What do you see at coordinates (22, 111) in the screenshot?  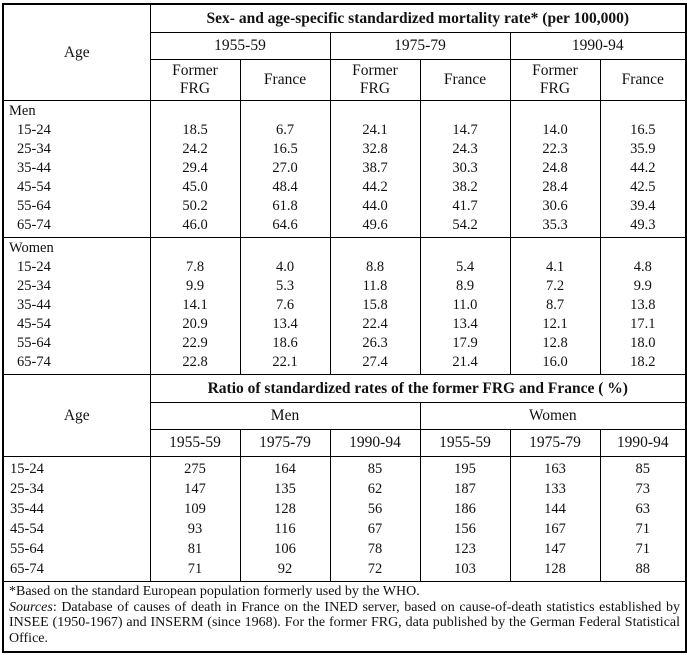 I see `group-label-men: Men` at bounding box center [22, 111].